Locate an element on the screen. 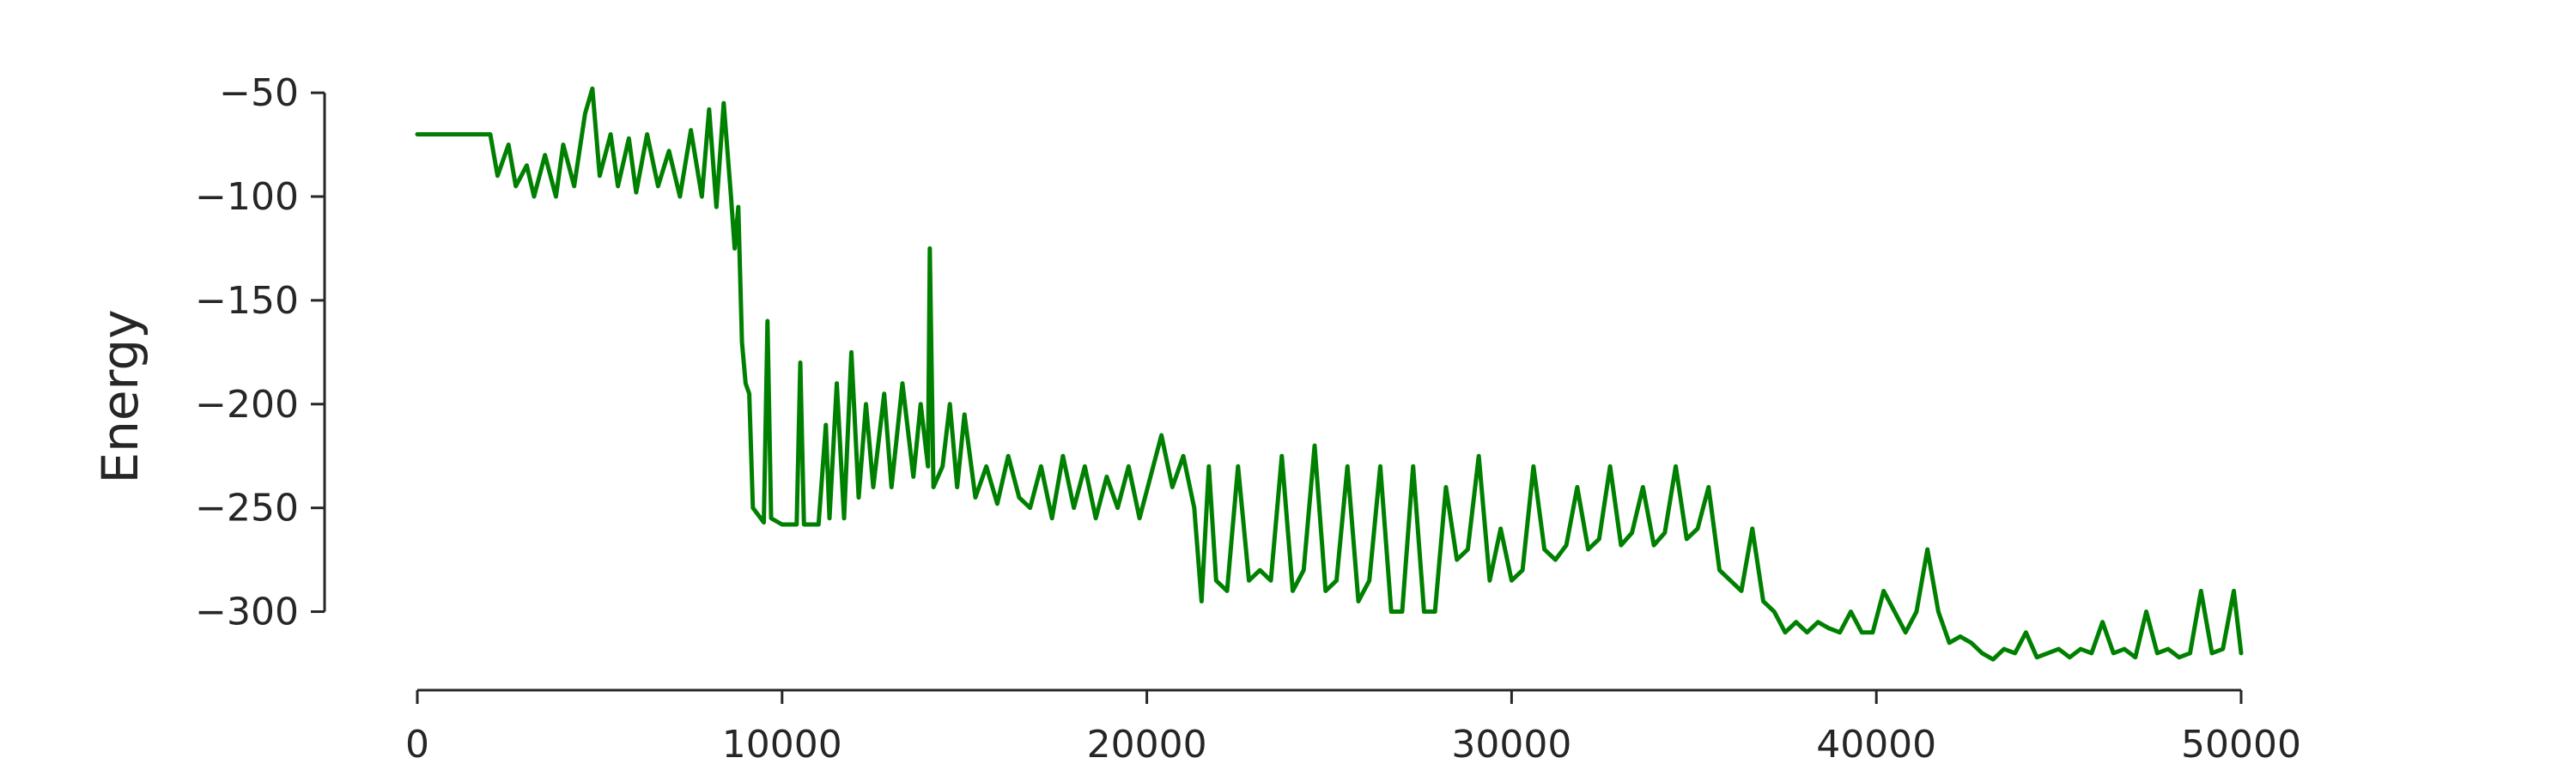  x-tick-label: 0 is located at coordinates (417, 745).